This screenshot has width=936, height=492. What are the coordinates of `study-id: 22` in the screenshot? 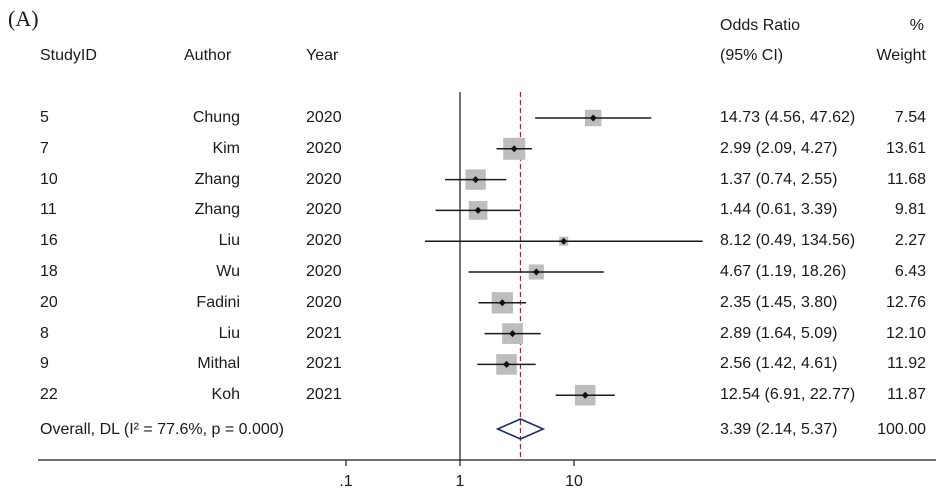 It's located at (49, 395).